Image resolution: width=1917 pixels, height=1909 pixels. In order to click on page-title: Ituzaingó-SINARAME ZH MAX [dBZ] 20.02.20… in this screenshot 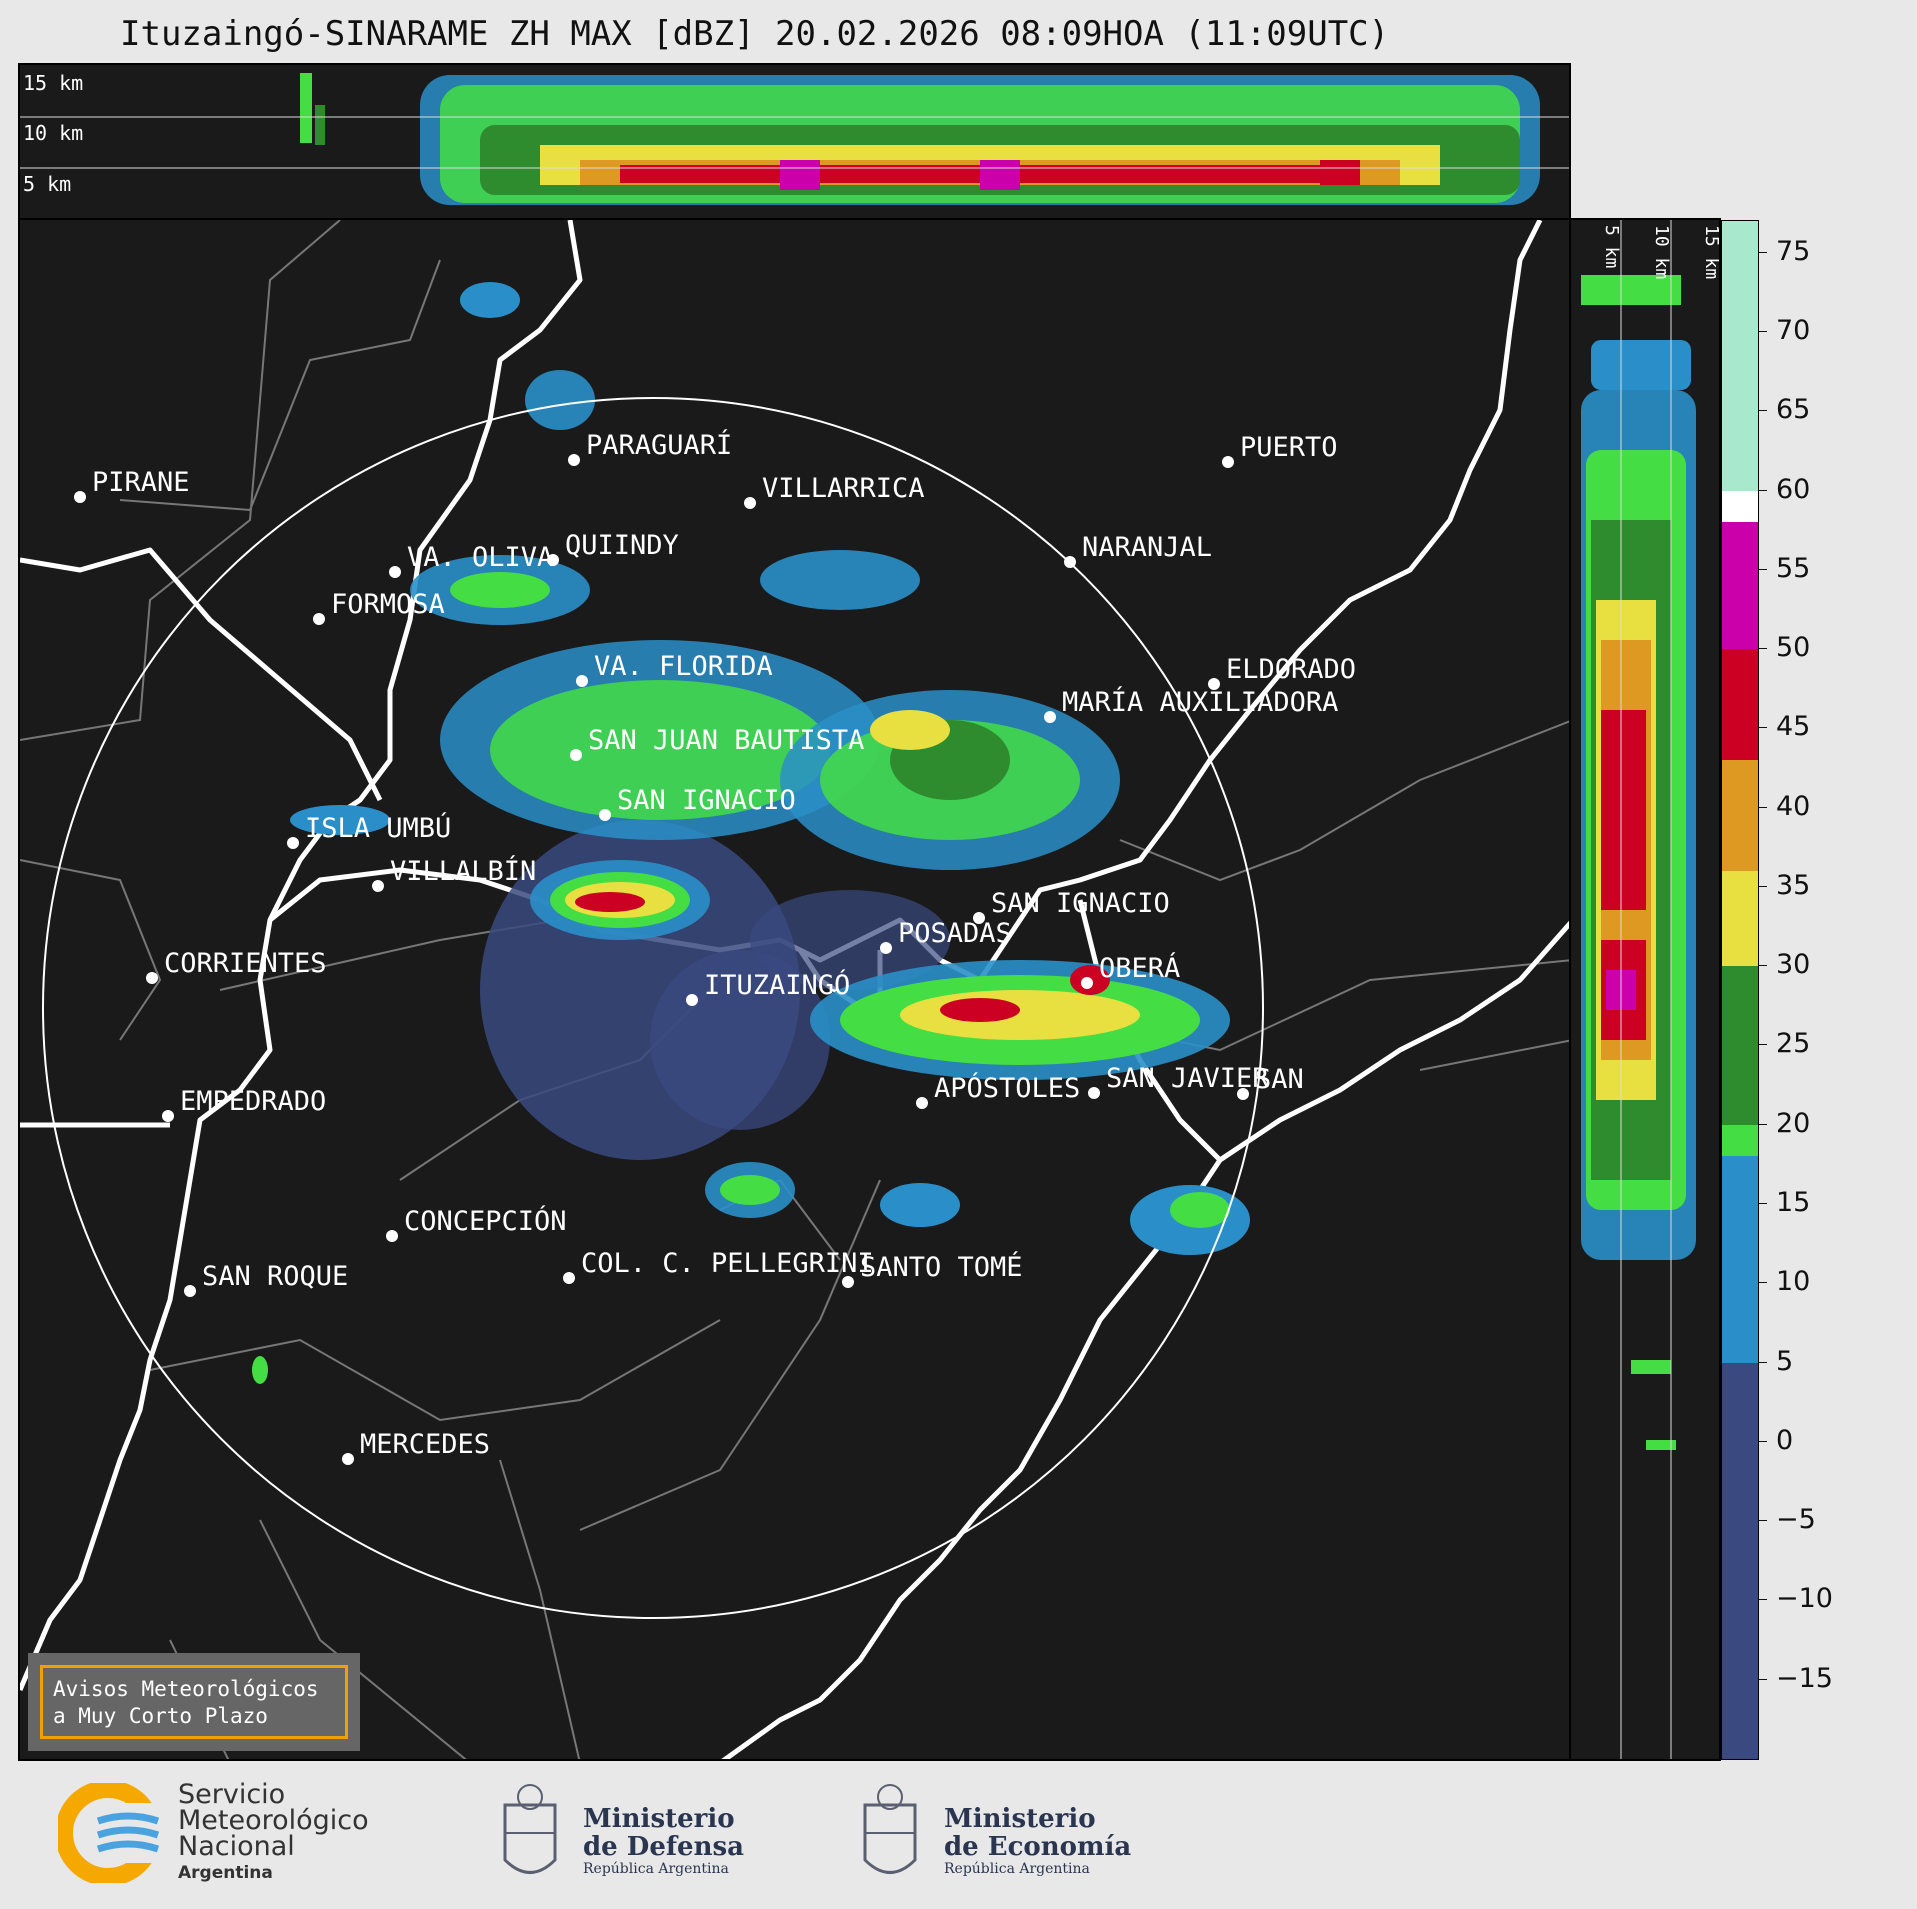, I will do `click(755, 34)`.